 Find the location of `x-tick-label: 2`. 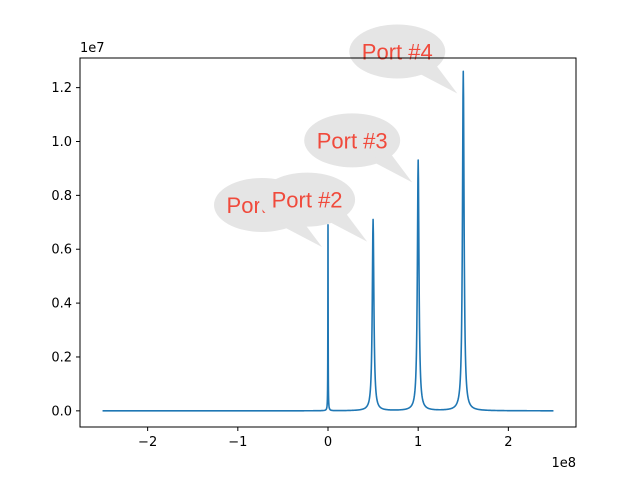

x-tick-label: 2 is located at coordinates (508, 442).